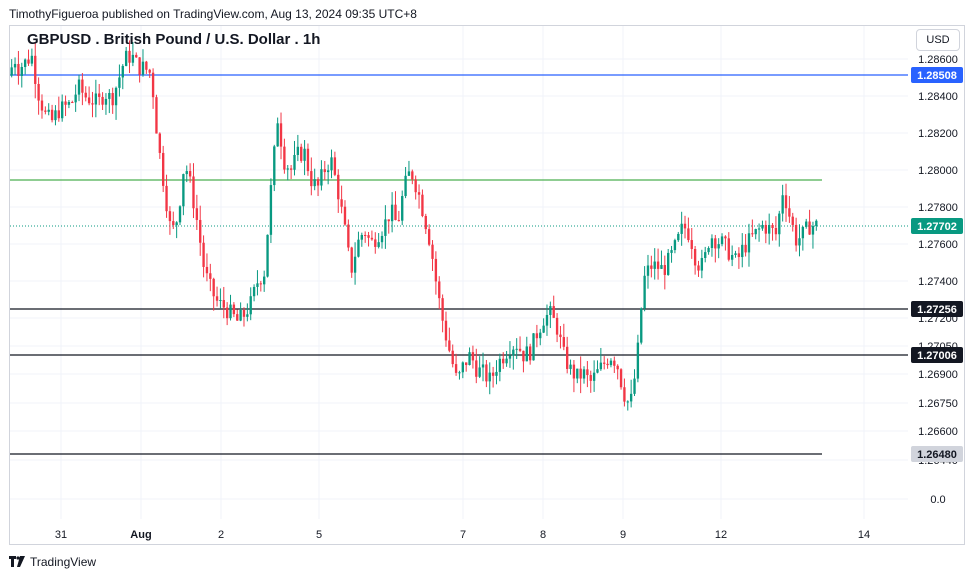  Describe the element at coordinates (937, 76) in the screenshot. I see `svg-text: 1.28508` at that location.